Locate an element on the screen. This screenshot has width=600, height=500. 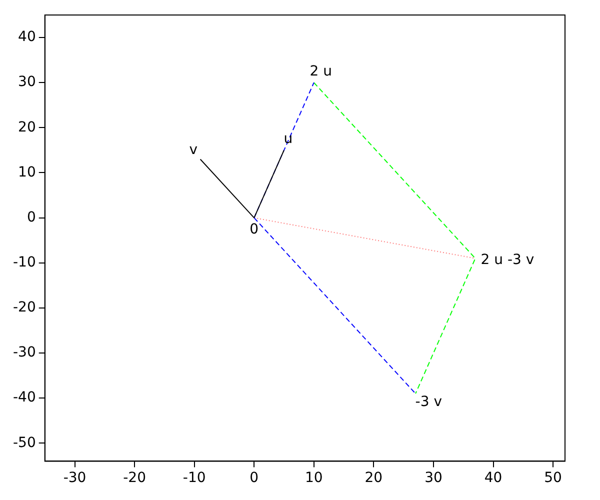
annotation: 2 u -3 v is located at coordinates (507, 260).